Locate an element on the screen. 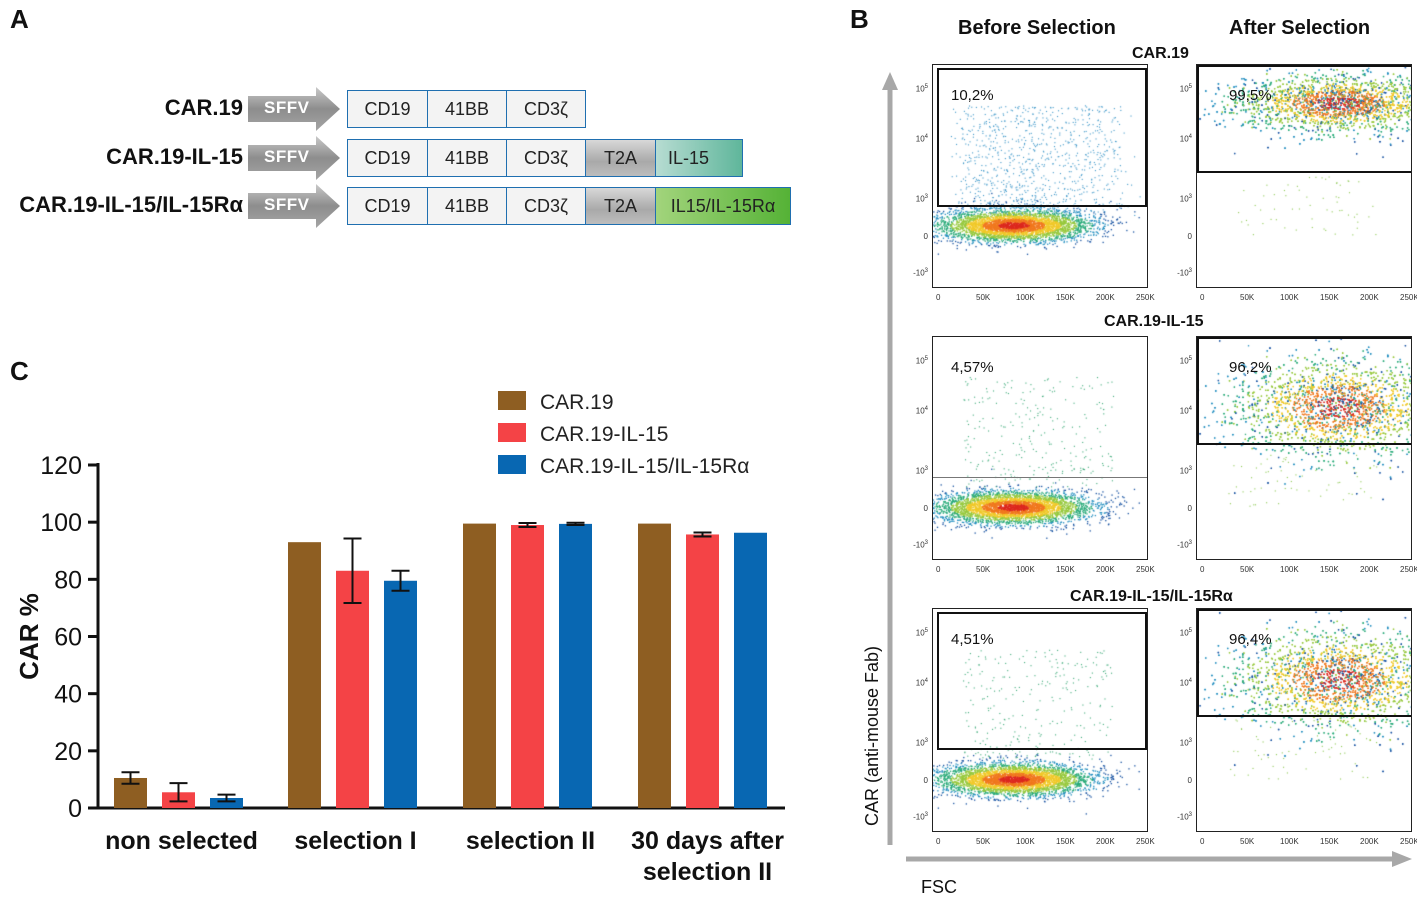 This screenshot has height=899, width=1417. y-tick-label: 0 is located at coordinates (75, 809).